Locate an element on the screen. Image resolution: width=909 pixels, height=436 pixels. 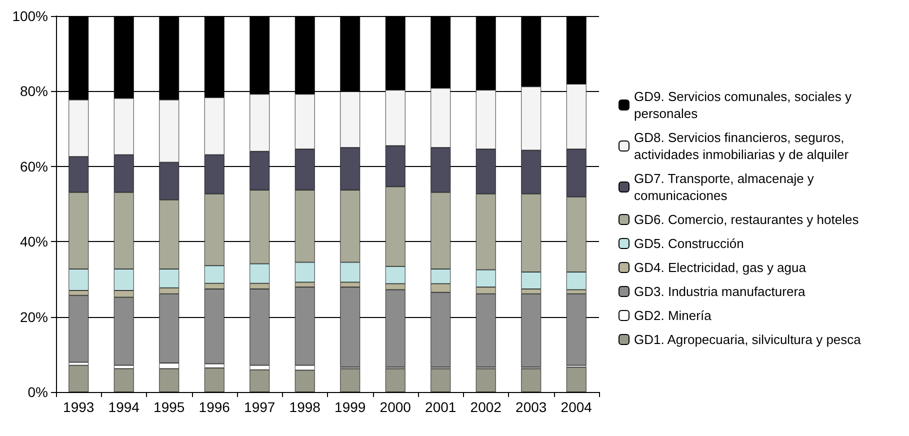
x-tick-label: 2003 is located at coordinates (531, 407).